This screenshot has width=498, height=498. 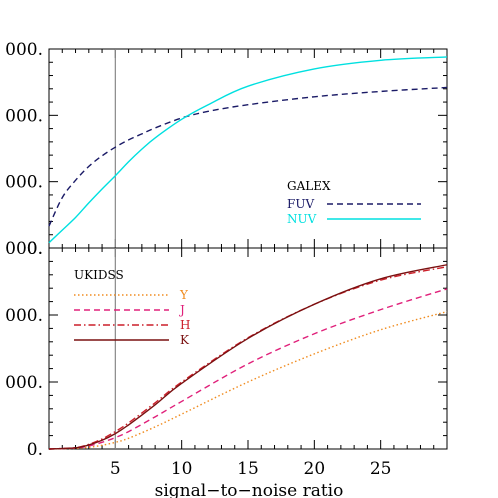 What do you see at coordinates (99, 275) in the screenshot?
I see `ukidss-legend-title: UKIDSS` at bounding box center [99, 275].